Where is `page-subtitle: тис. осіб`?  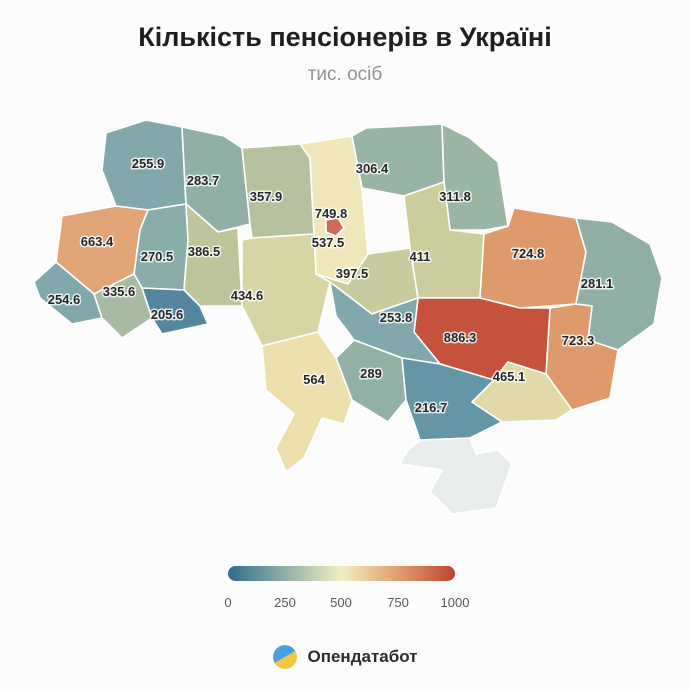
page-subtitle: тис. осіб is located at coordinates (345, 74).